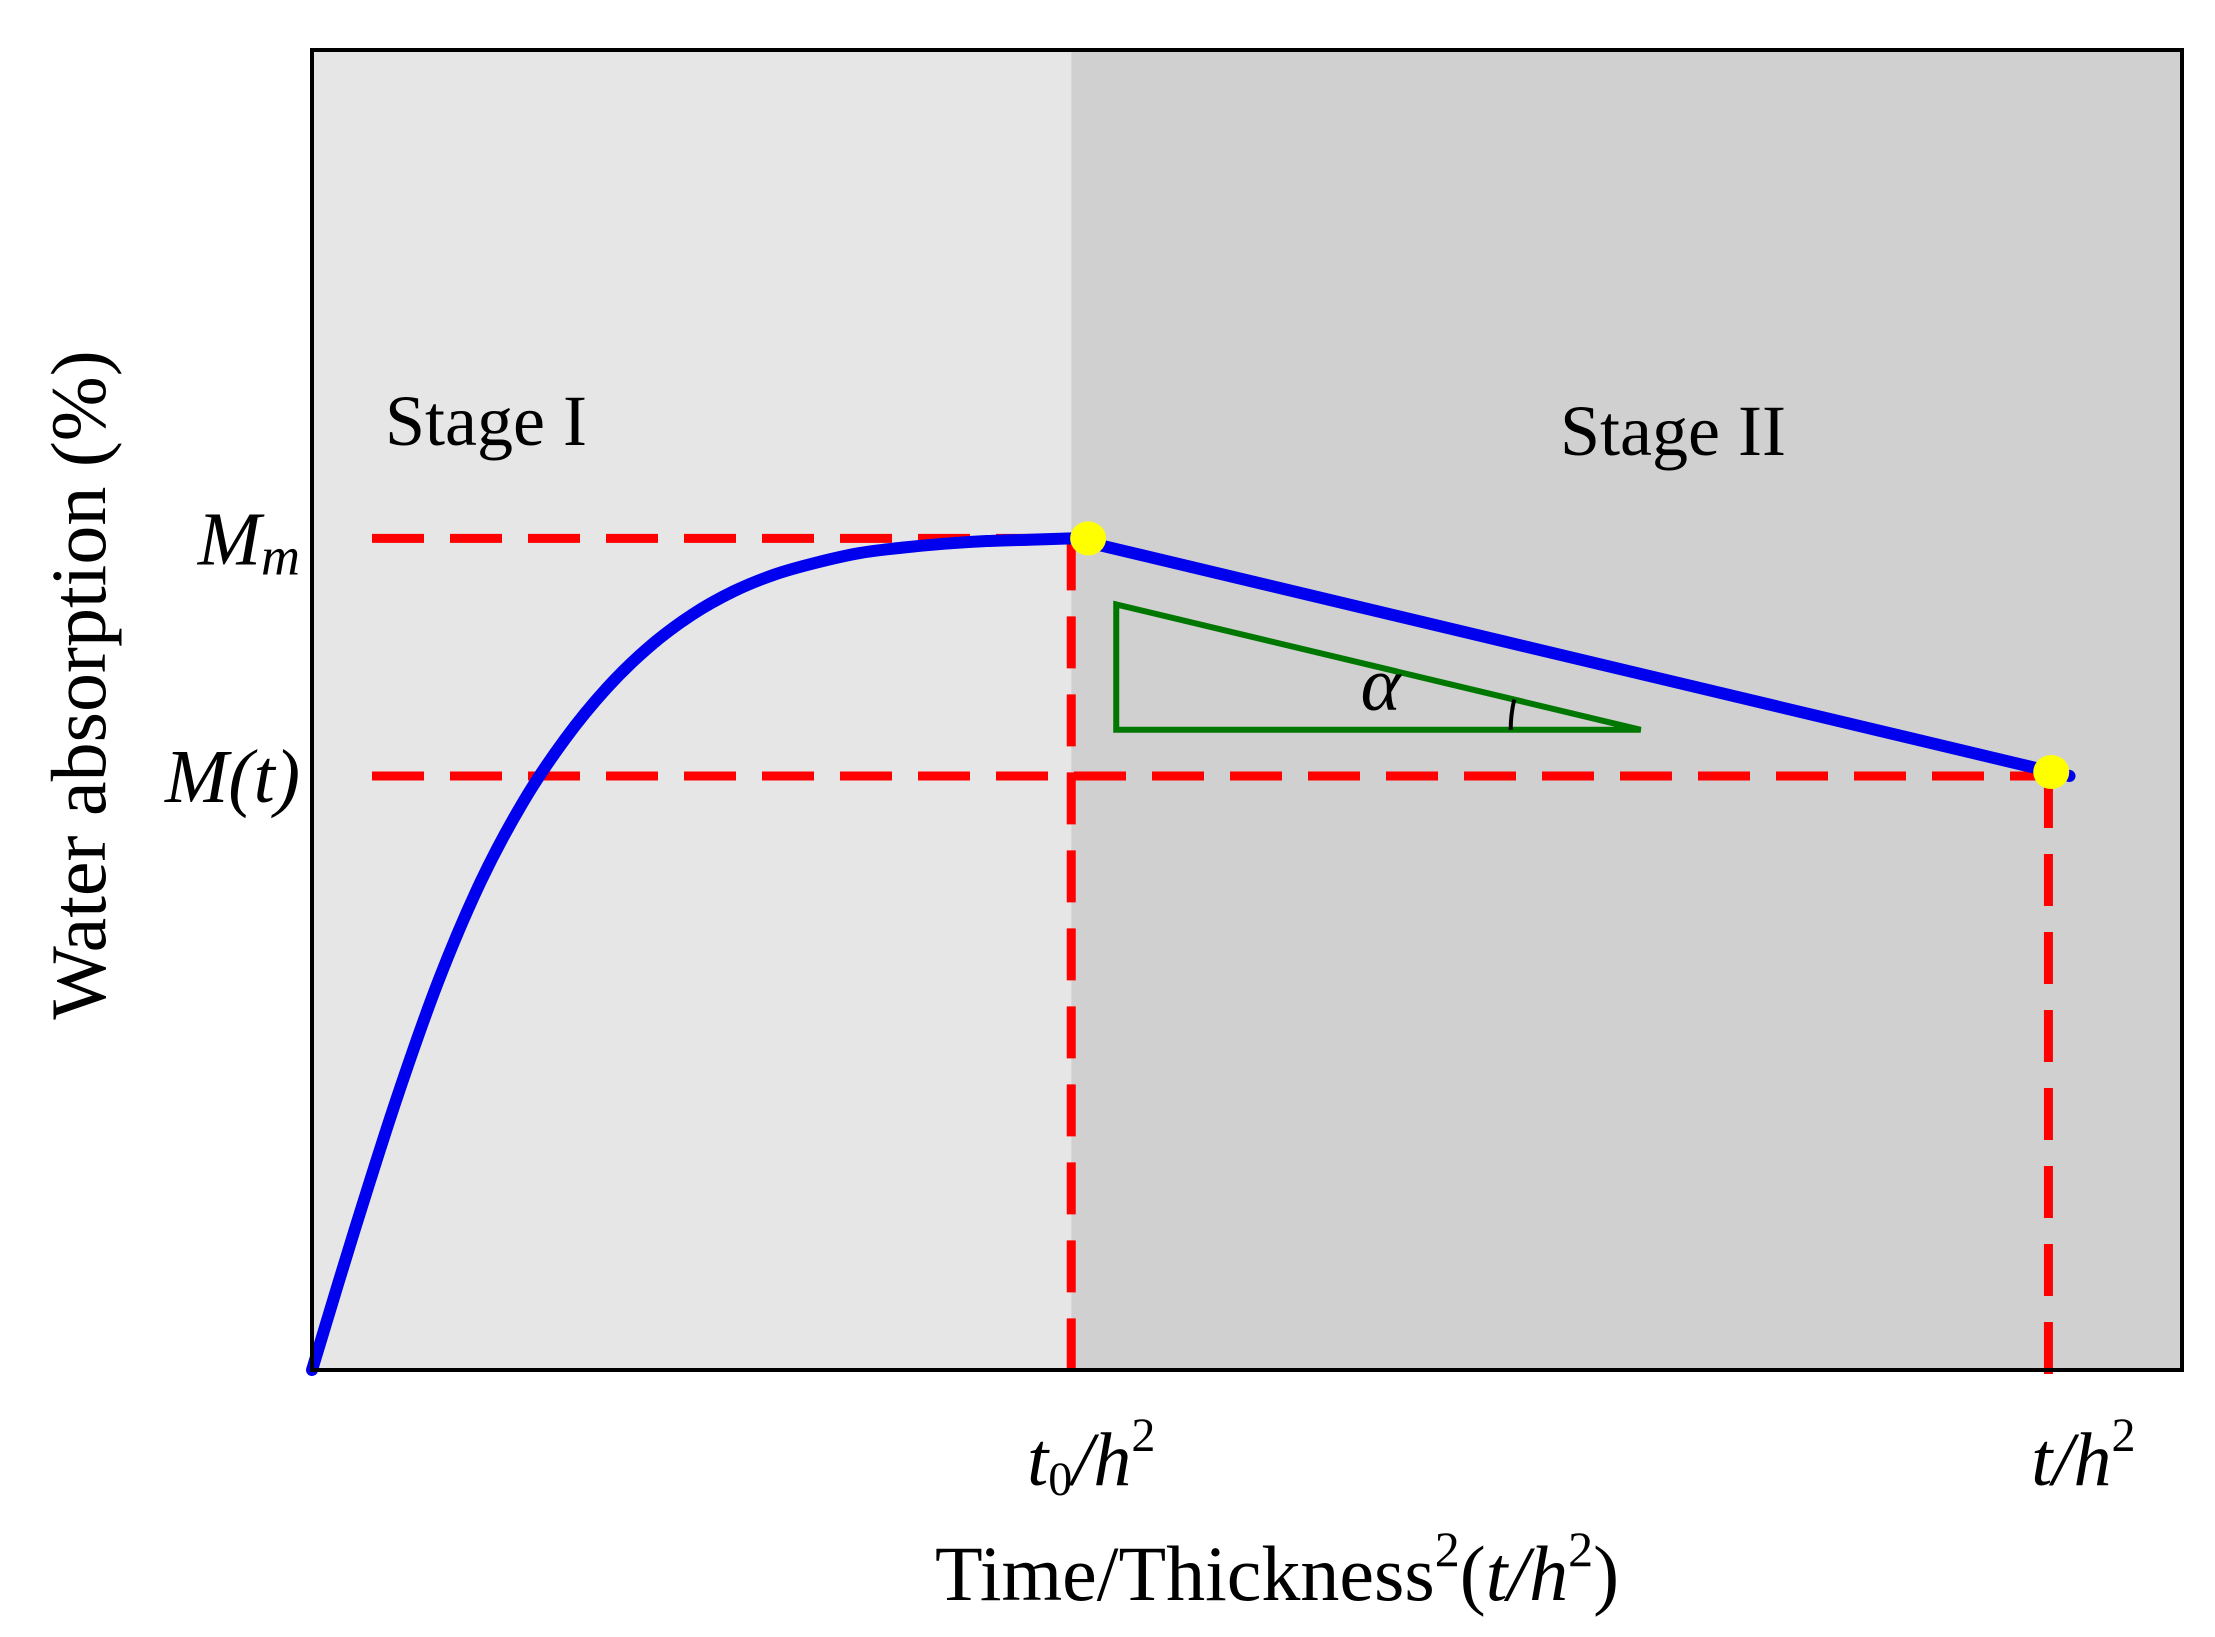 Image resolution: width=2215 pixels, height=1637 pixels. I want to click on markers, so click(1570, 655).